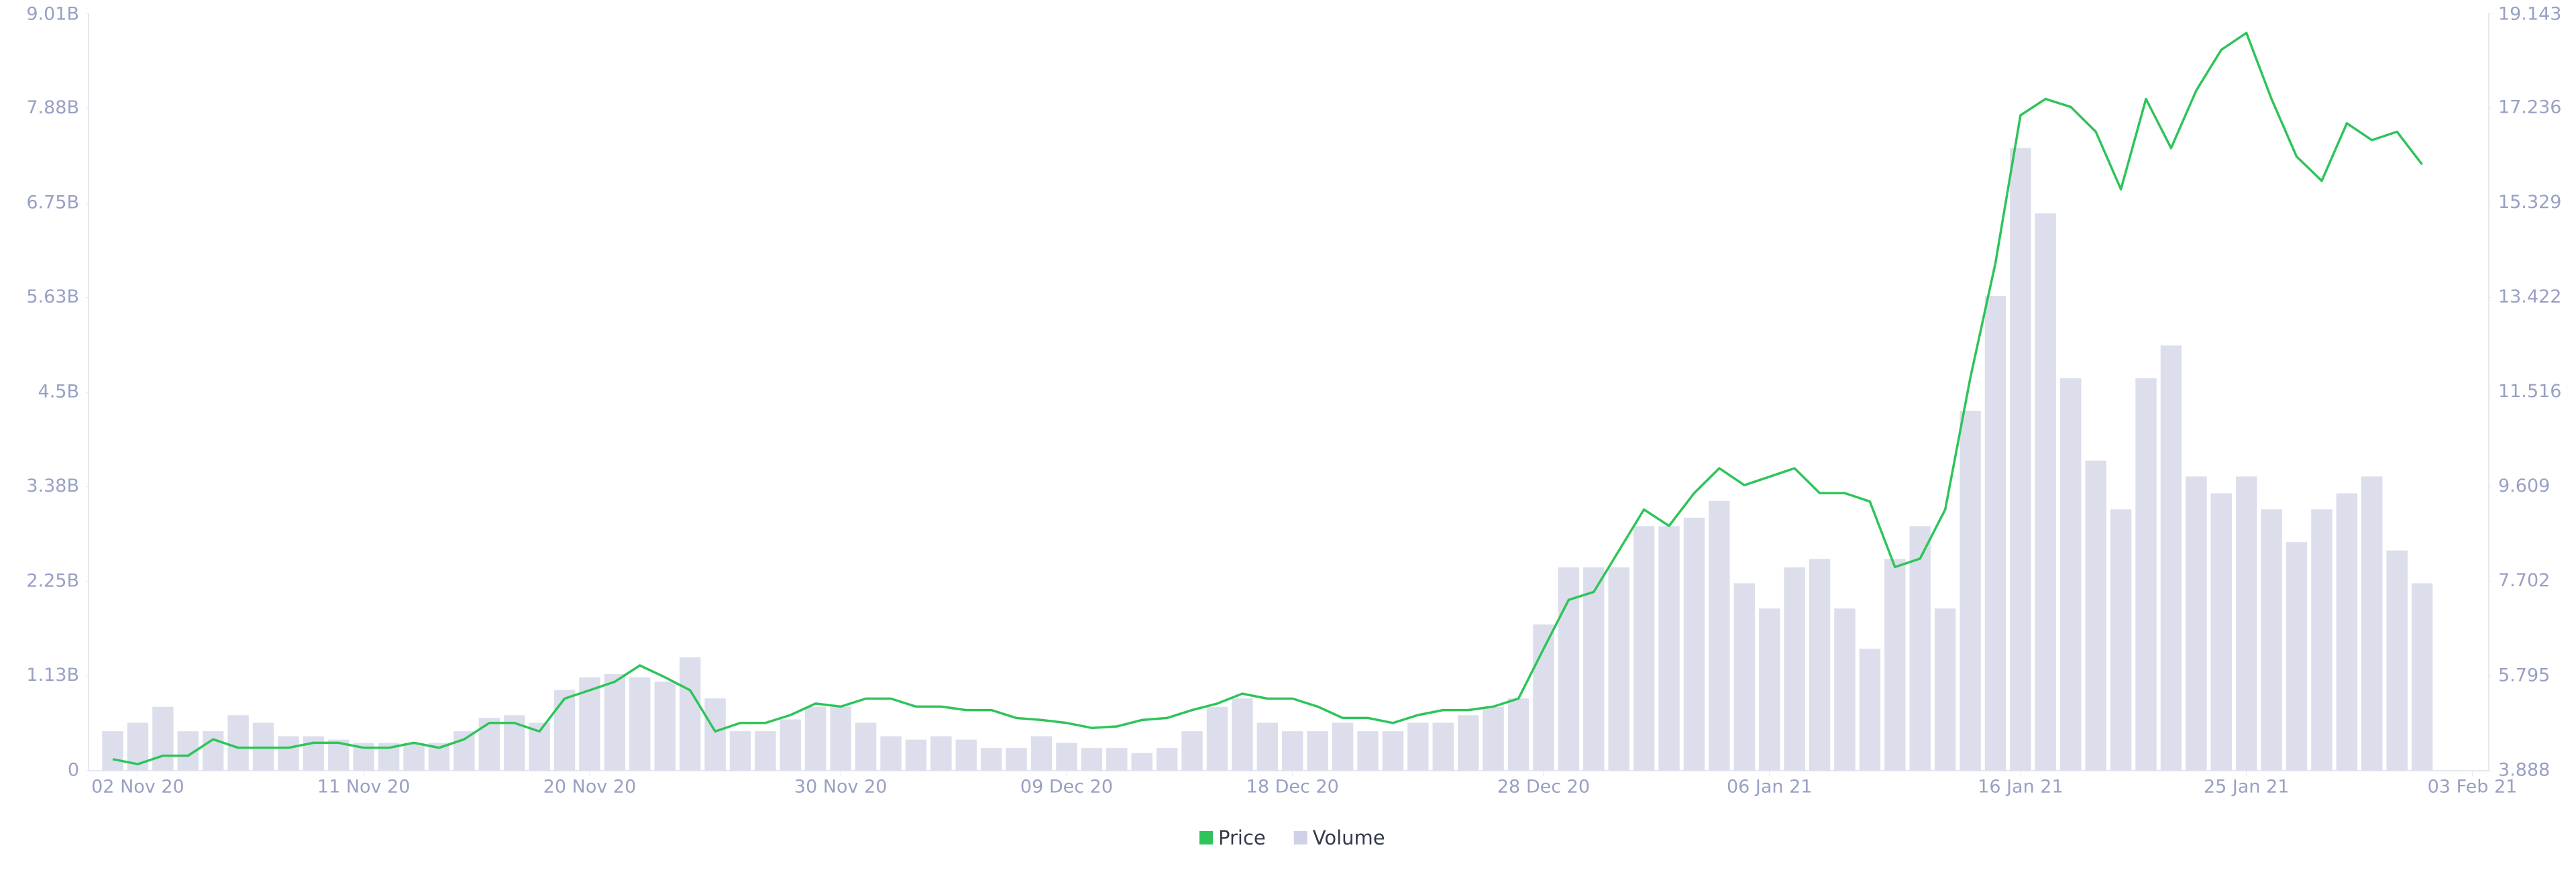 The image size is (2576, 872). What do you see at coordinates (1066, 788) in the screenshot?
I see `x-tick-label: 09 Dec 20` at bounding box center [1066, 788].